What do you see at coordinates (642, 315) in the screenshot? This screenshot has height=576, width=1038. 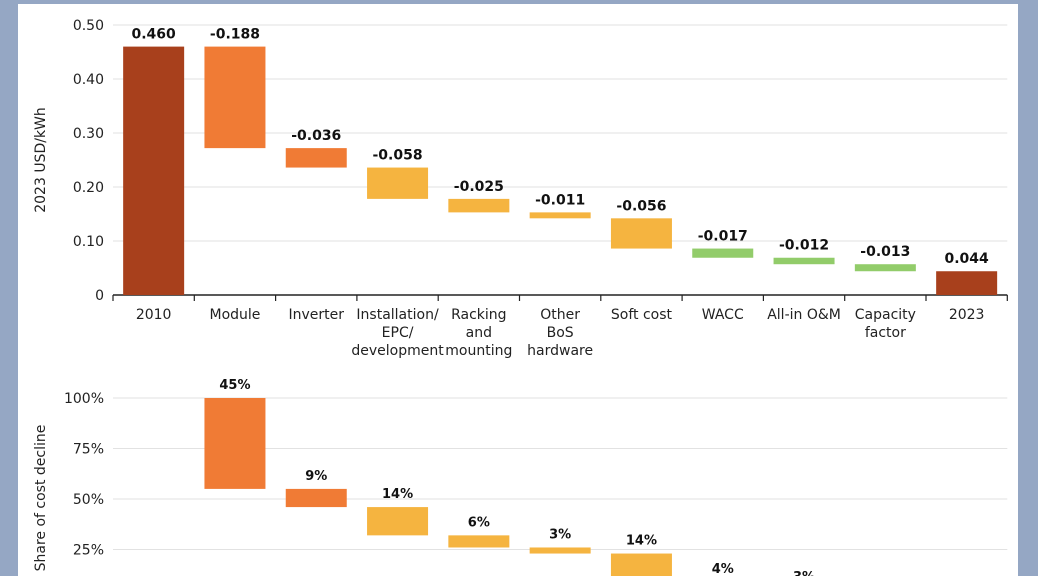 I see `category-label: Soft cost` at bounding box center [642, 315].